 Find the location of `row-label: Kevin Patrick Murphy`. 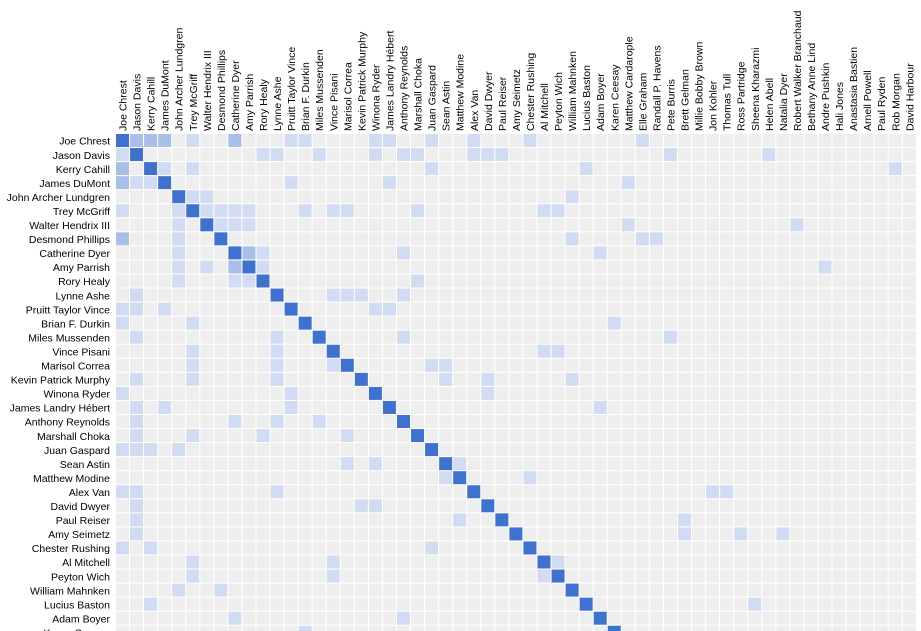

row-label: Kevin Patrick Murphy is located at coordinates (61, 381).